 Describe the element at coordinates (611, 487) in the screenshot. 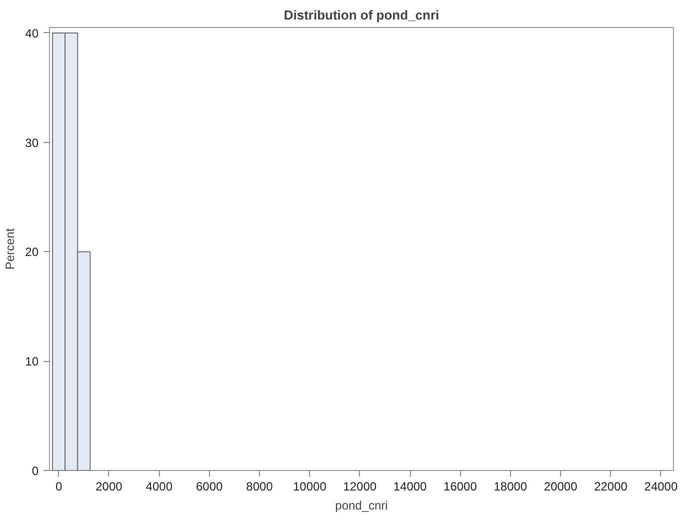

I see `x-tick-label: 22000` at that location.